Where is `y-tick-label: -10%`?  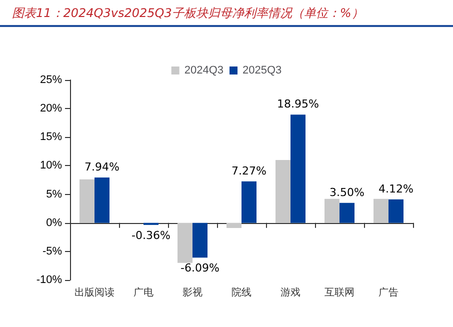 y-tick-label: -10% is located at coordinates (49, 280).